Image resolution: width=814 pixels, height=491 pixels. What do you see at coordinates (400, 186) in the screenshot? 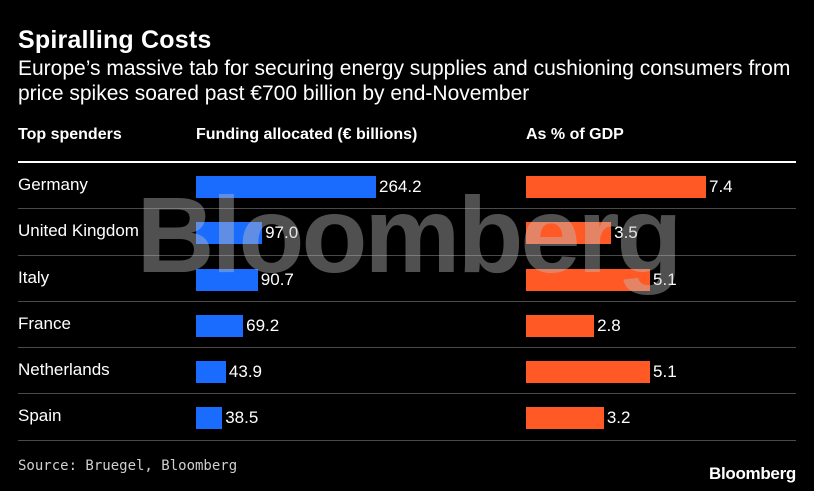
I see `funding-value-label: 264.2` at bounding box center [400, 186].